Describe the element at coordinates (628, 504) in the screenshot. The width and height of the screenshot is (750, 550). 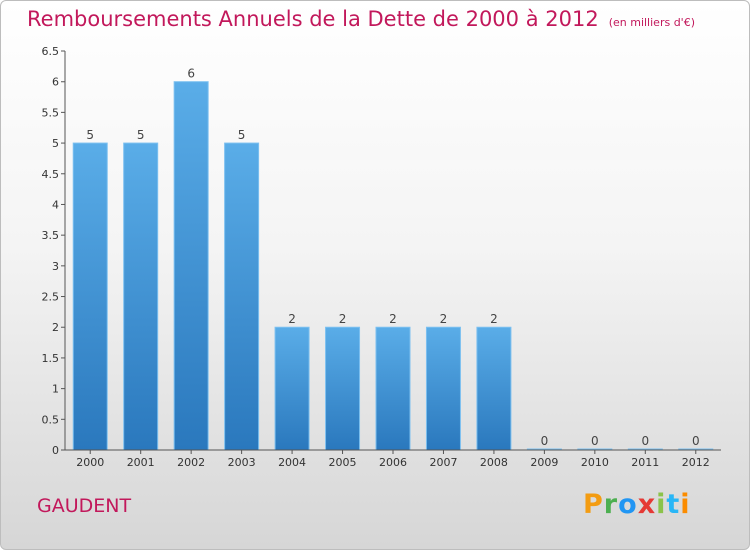
I see `logo-letter: o` at that location.